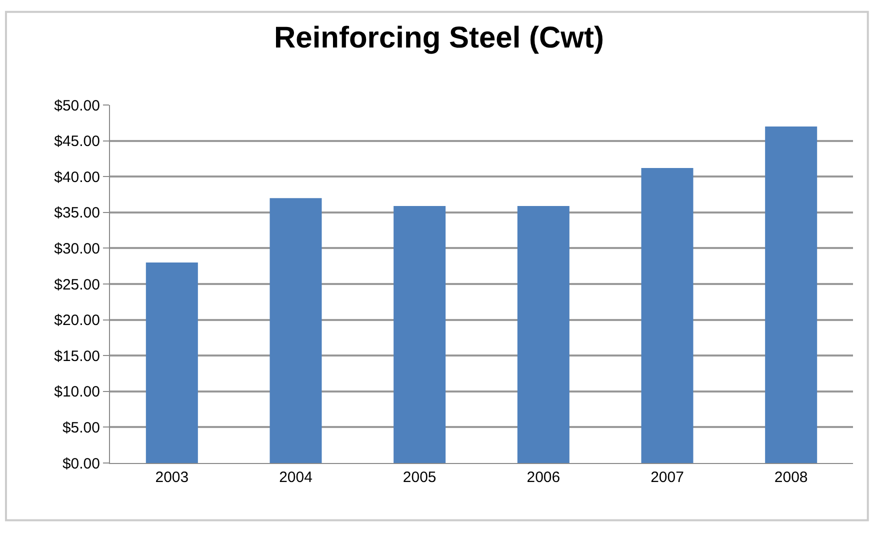 This screenshot has width=878, height=533. Describe the element at coordinates (77, 392) in the screenshot. I see `y-tick-label: $10.00` at that location.